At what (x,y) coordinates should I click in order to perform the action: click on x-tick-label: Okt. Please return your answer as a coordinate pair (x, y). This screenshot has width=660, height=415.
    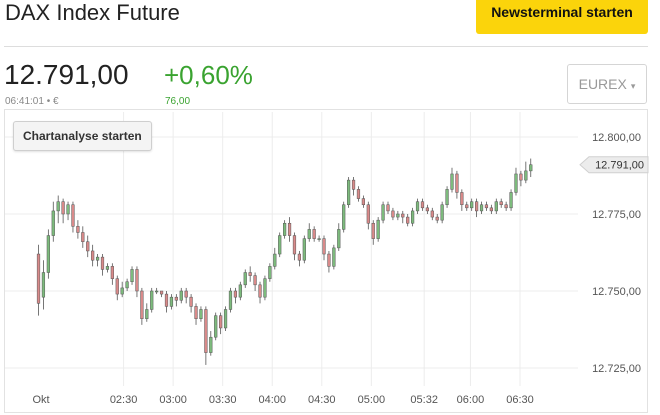
    Looking at the image, I should click on (40, 400).